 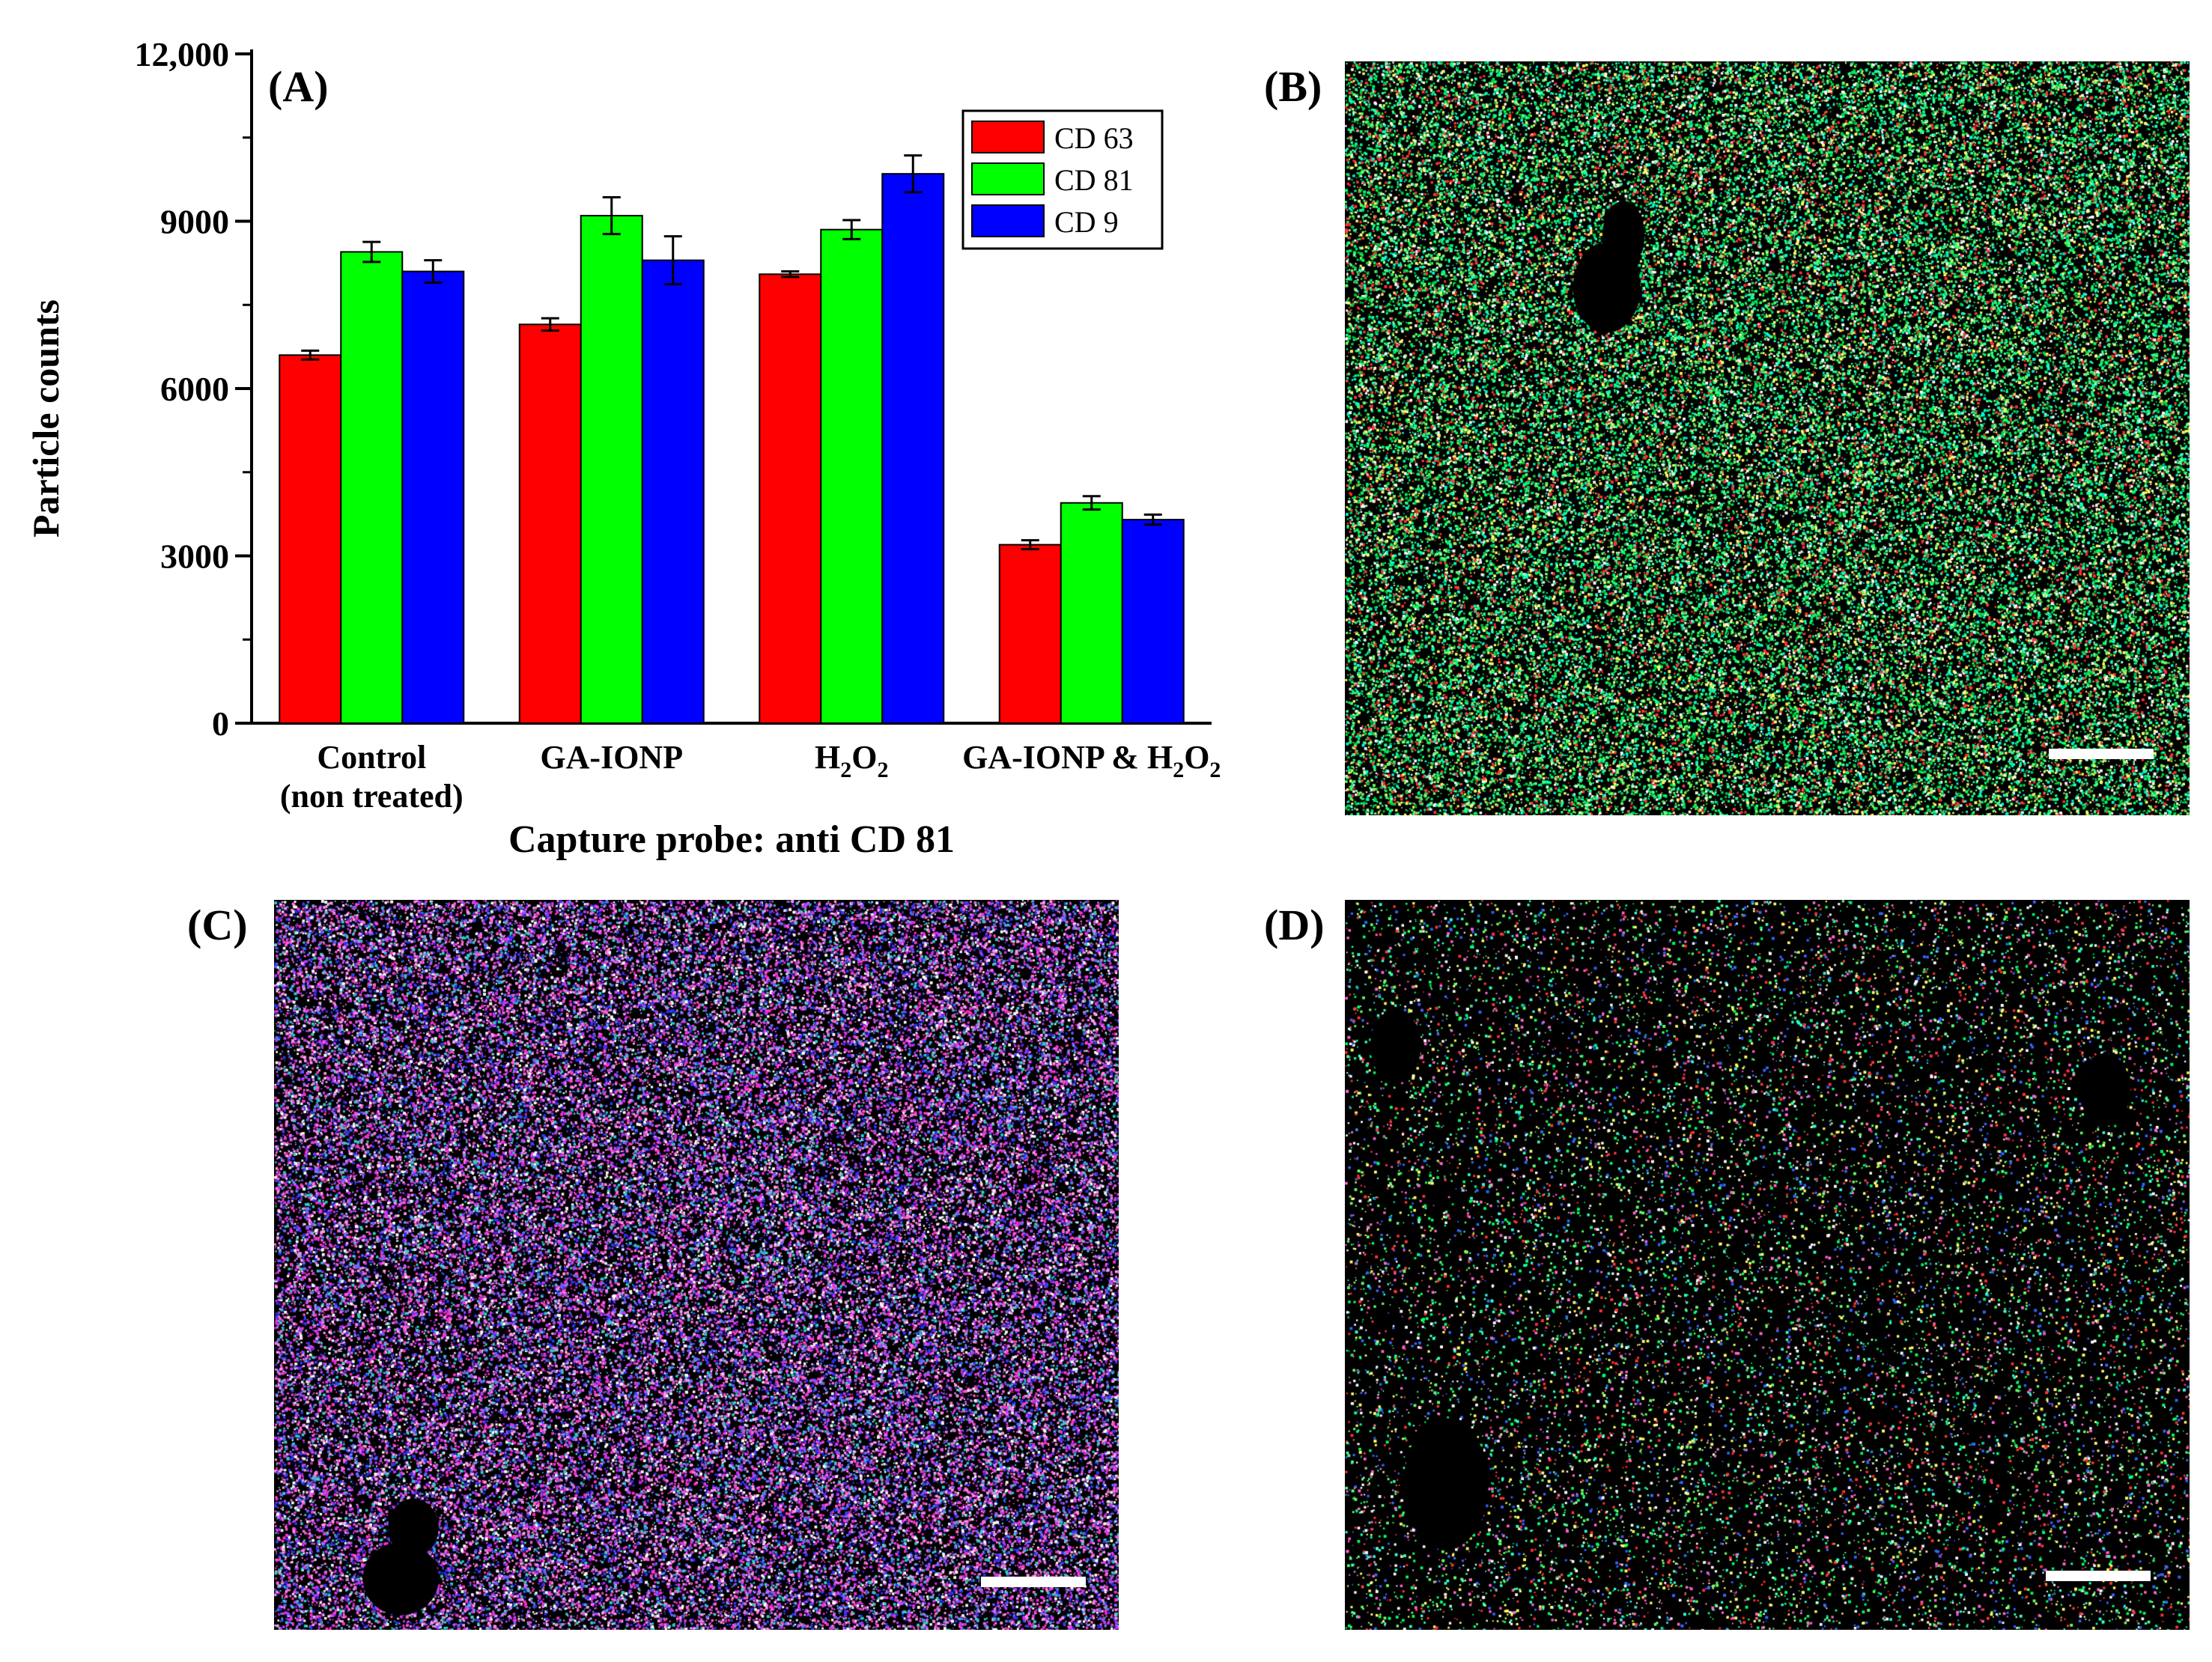 I want to click on scale-bar-b, so click(x=2101, y=754).